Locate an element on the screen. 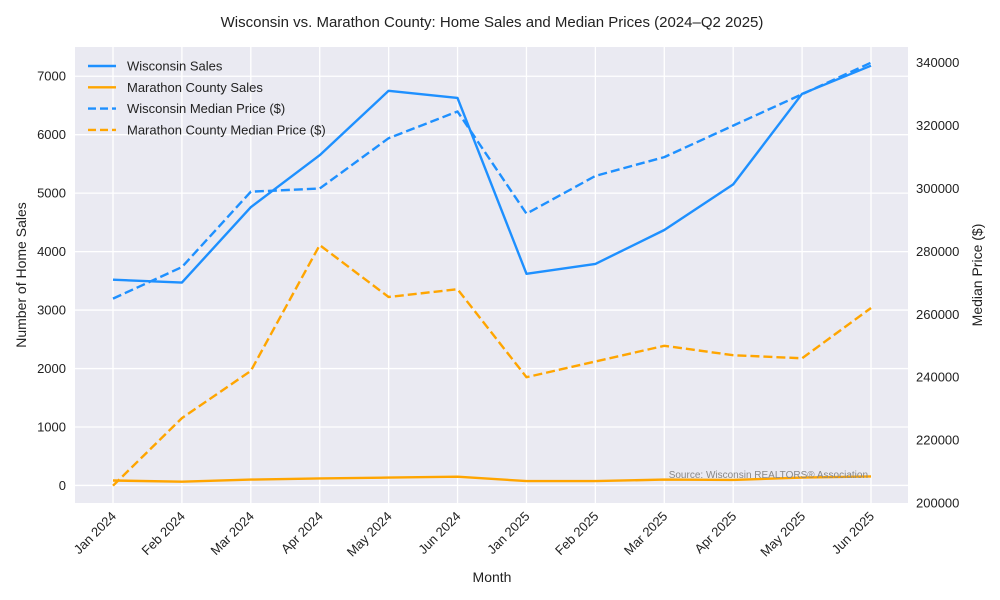 Image resolution: width=1000 pixels, height=600 pixels. x-tick-label: Apr 2025 is located at coordinates (715, 533).